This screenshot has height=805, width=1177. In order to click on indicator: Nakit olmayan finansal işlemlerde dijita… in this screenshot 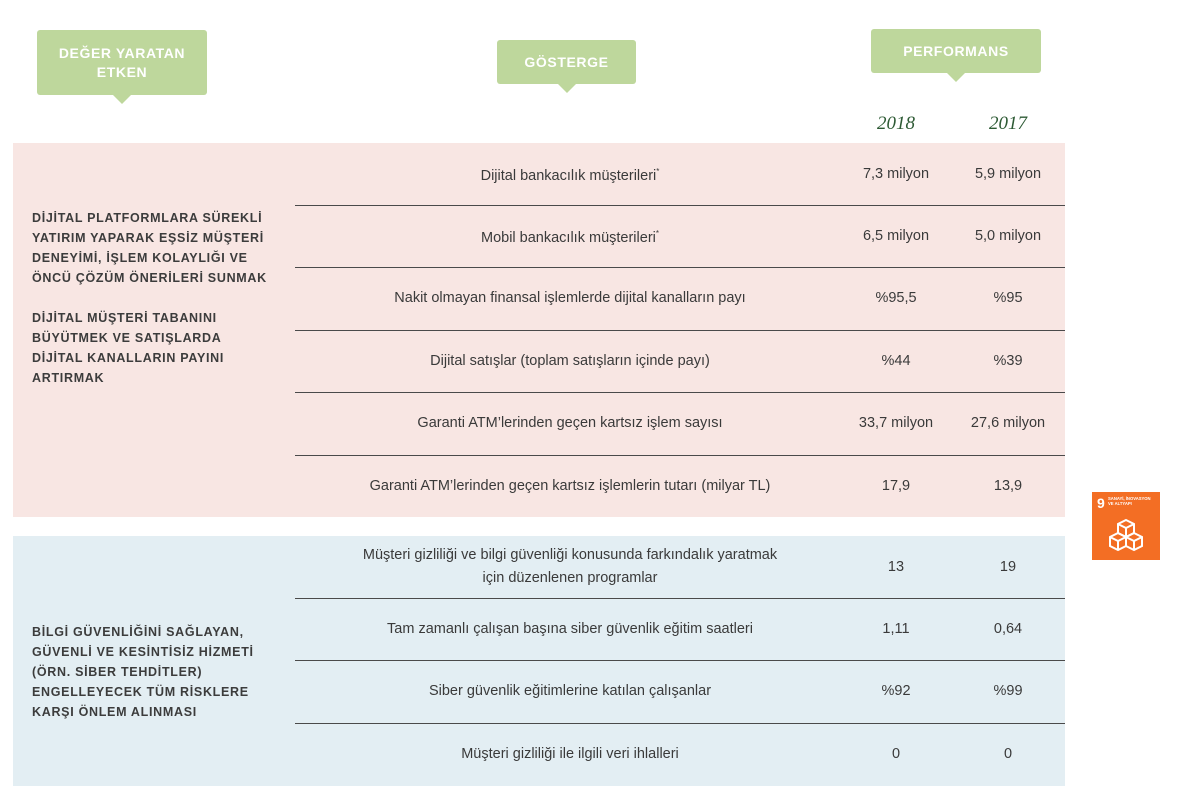, I will do `click(570, 298)`.